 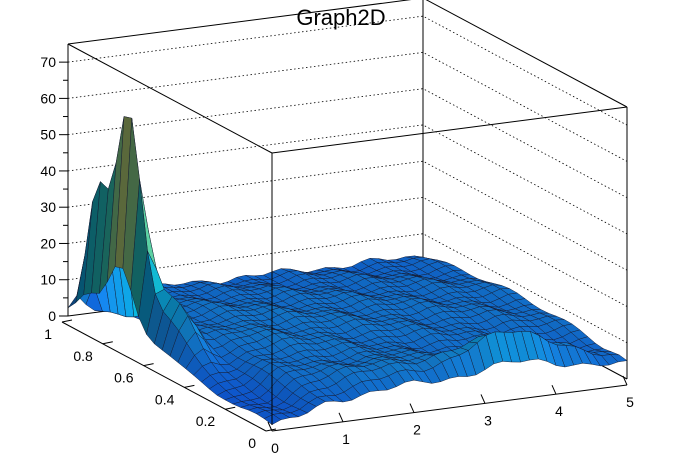 I want to click on y-tick-label: 0.8, so click(x=83, y=356).